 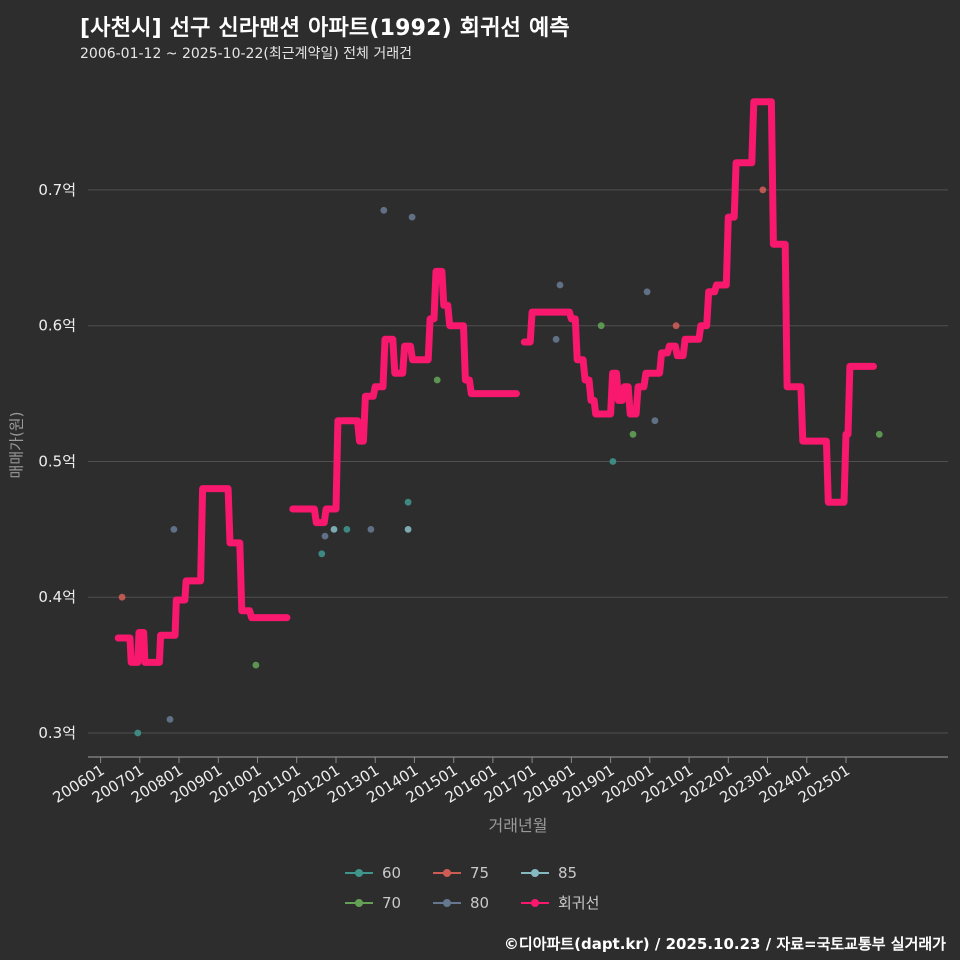 What do you see at coordinates (246, 54) in the screenshot?
I see `page-subtitle: 2006-01-12 ~ 2025-10-22(최근계약일) 전체 거래건` at bounding box center [246, 54].